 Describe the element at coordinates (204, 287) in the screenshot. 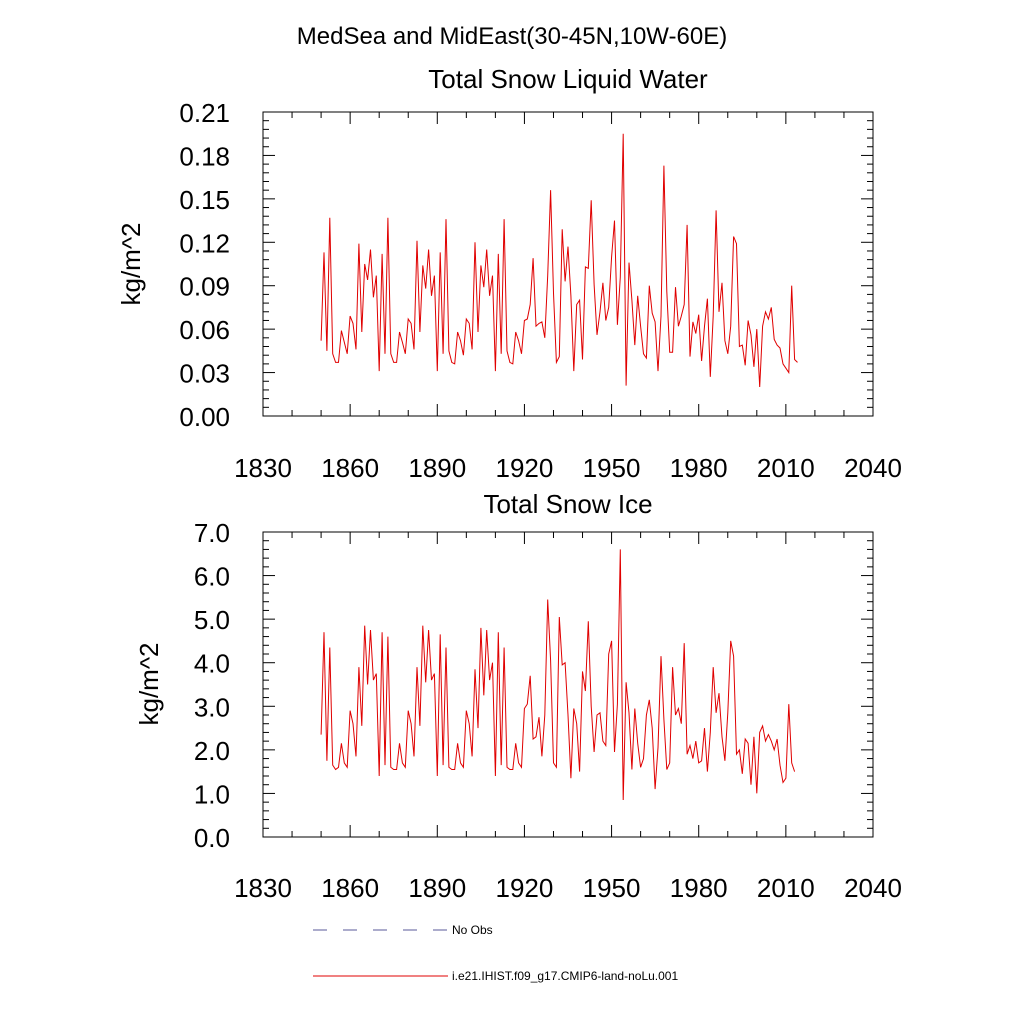

I see `y-tick-label: 0.09` at that location.